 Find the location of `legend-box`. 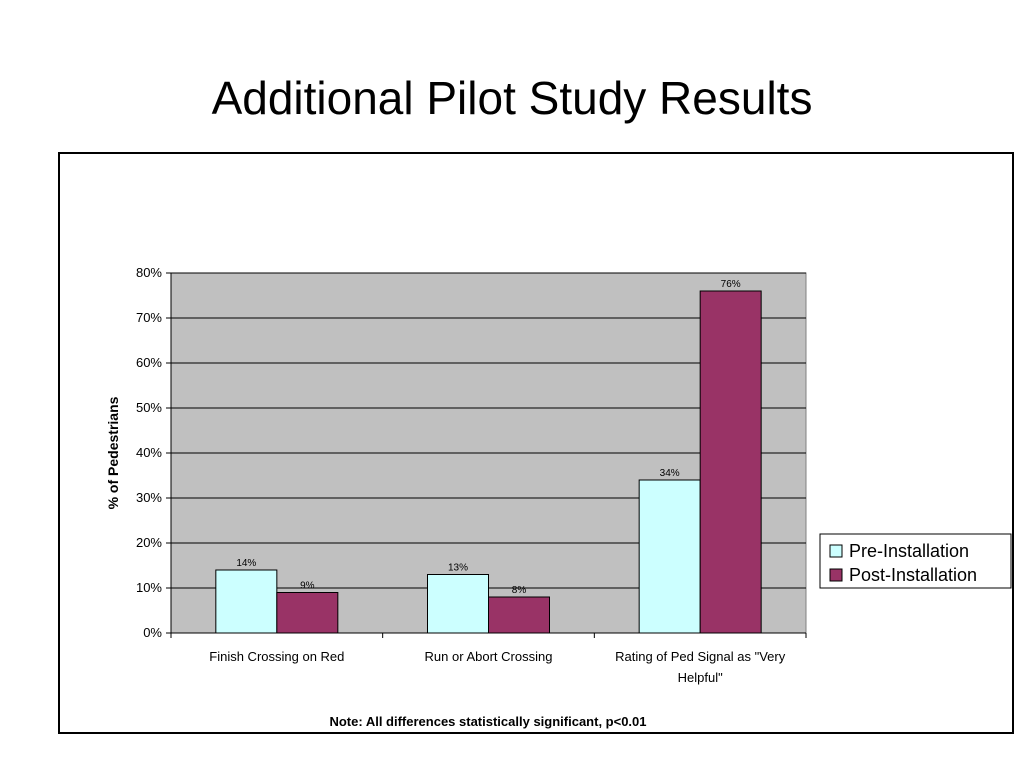

legend-box is located at coordinates (915, 561).